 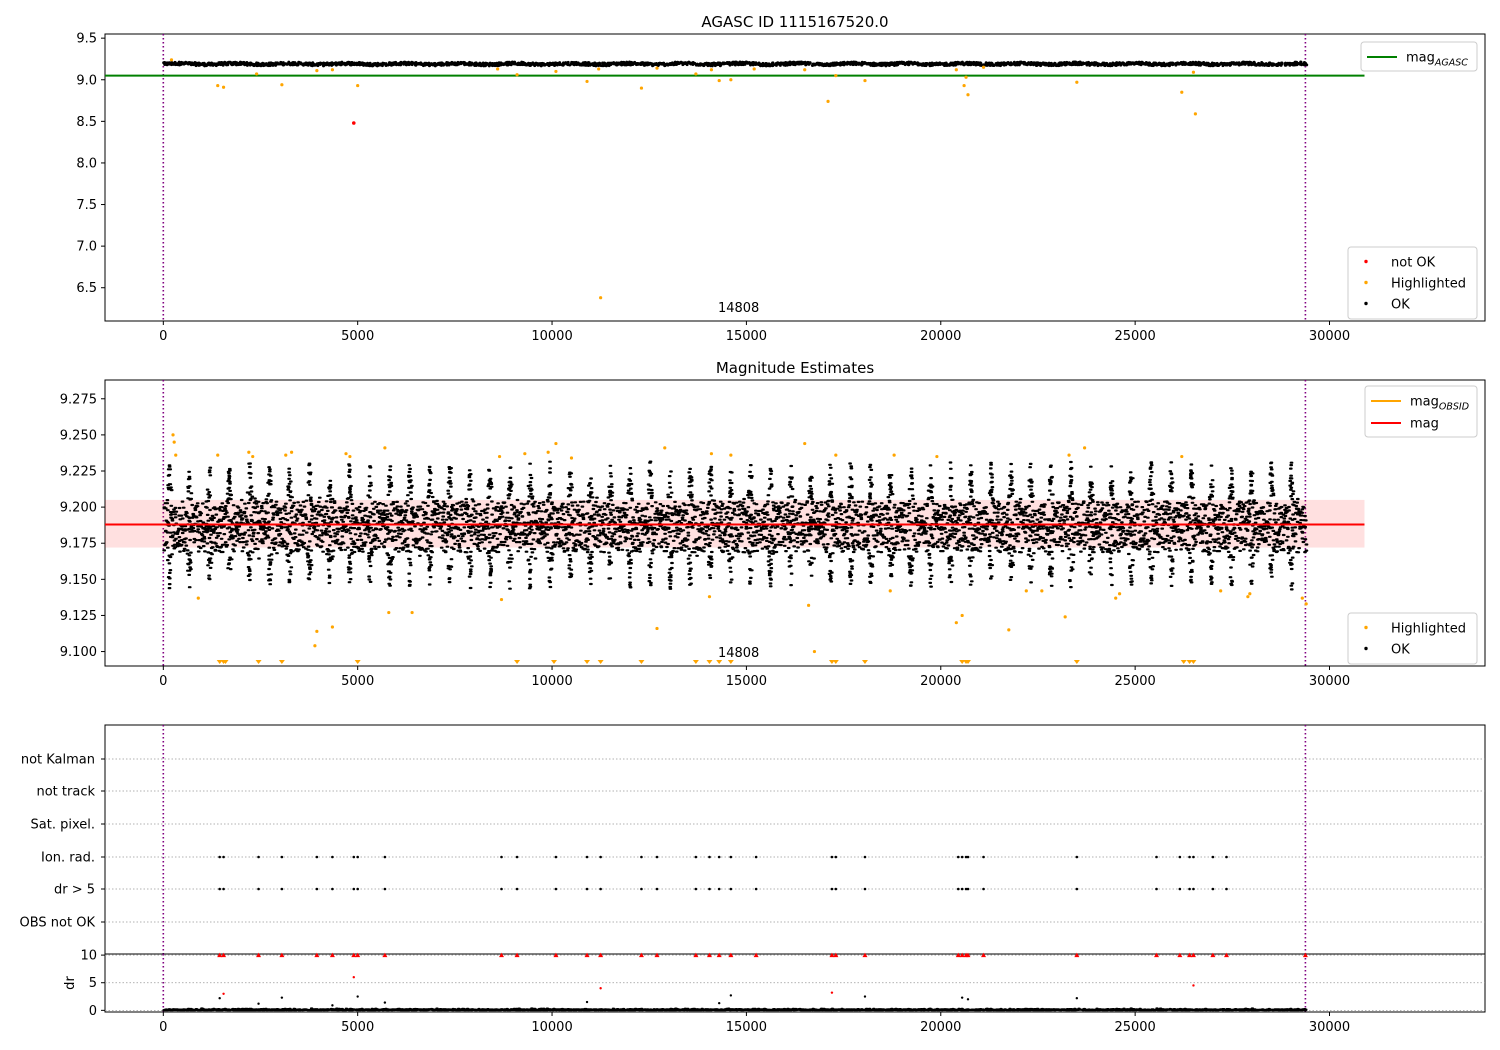 I want to click on x-tick-label: 15000, so click(x=746, y=681).